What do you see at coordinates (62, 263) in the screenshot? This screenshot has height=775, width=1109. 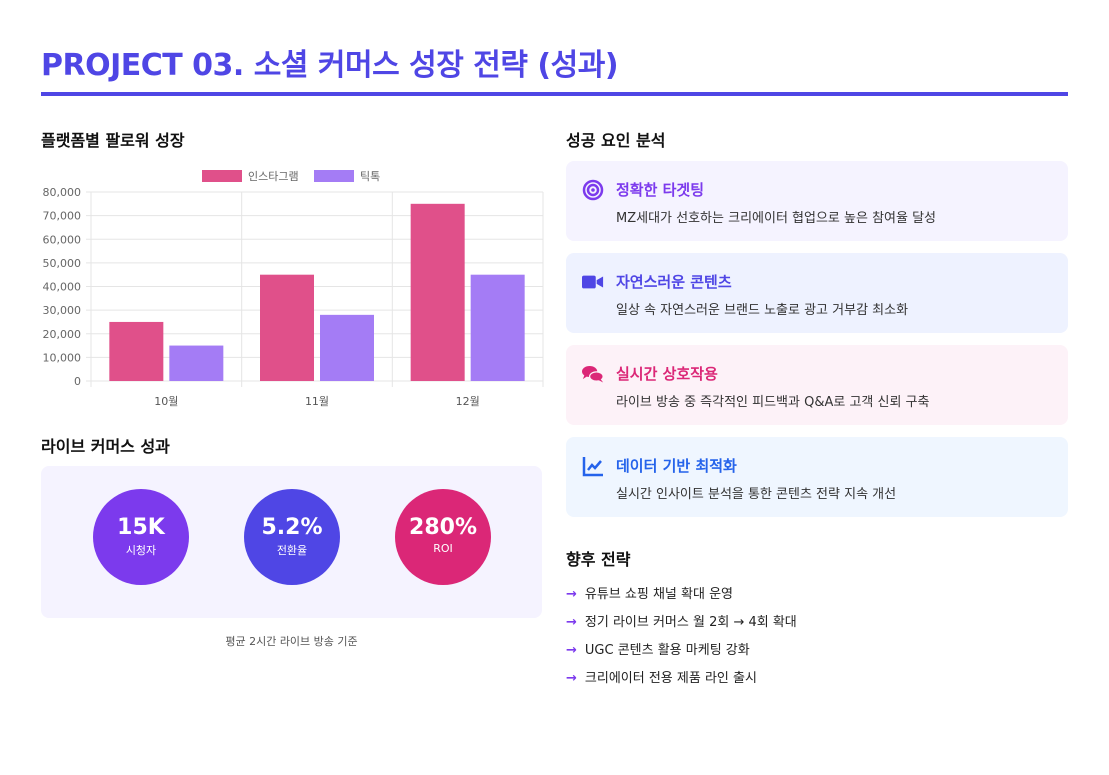 I see `y-tick-label: 50,000` at bounding box center [62, 263].